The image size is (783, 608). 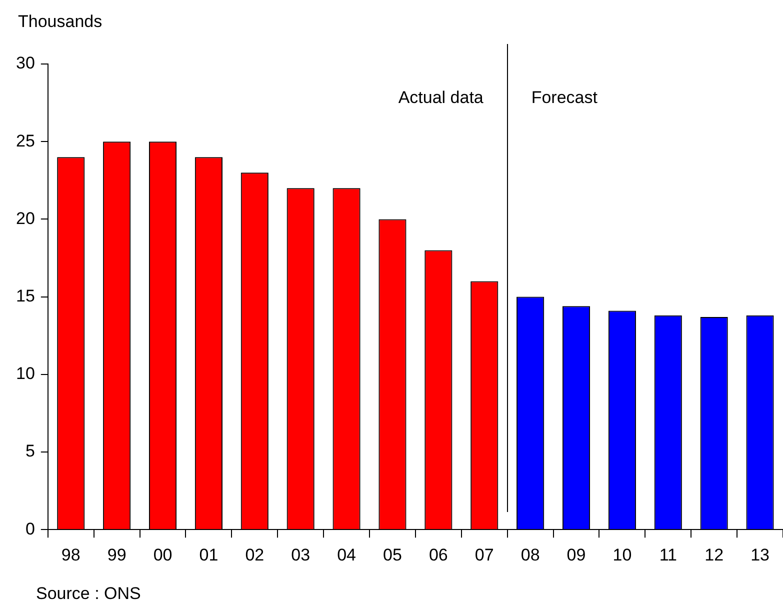 I want to click on x-tick-label: 13, so click(x=760, y=554).